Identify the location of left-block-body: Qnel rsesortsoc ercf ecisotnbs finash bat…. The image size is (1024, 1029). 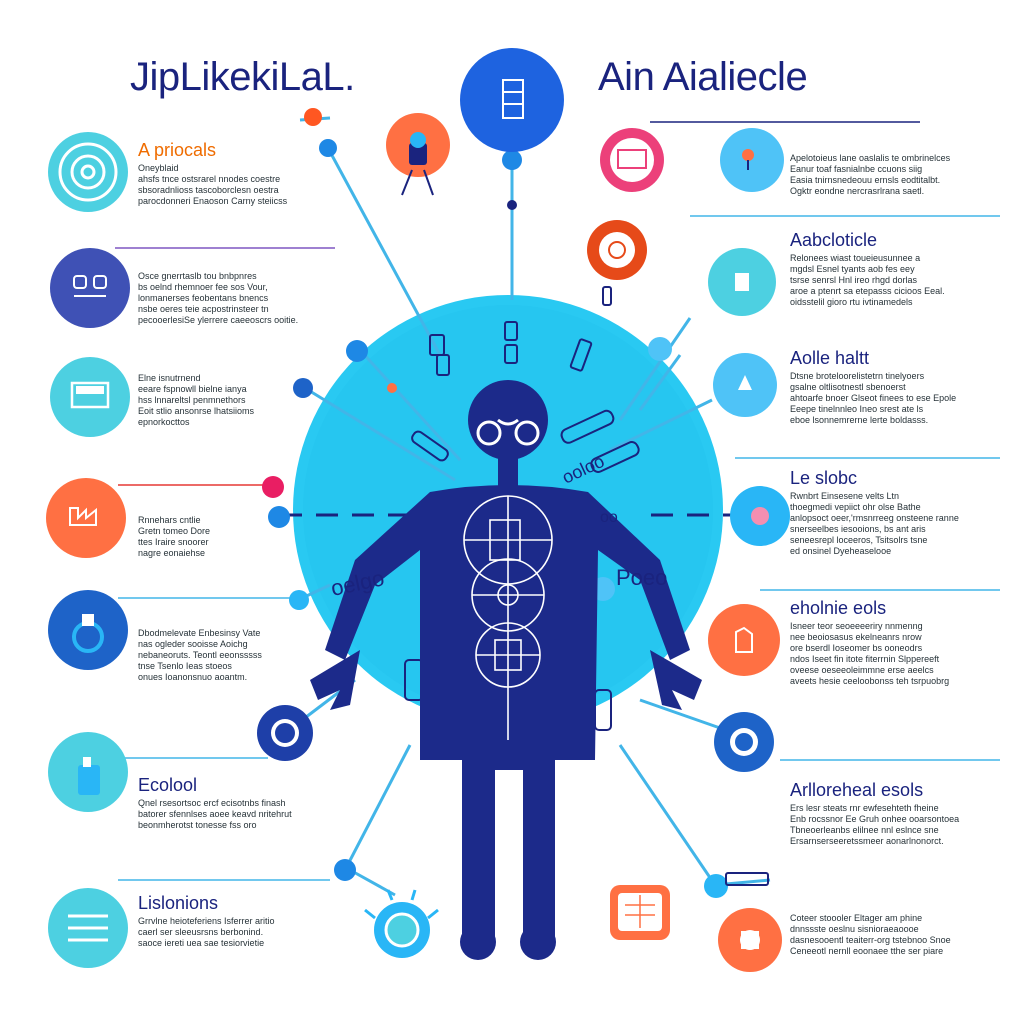
(238, 814).